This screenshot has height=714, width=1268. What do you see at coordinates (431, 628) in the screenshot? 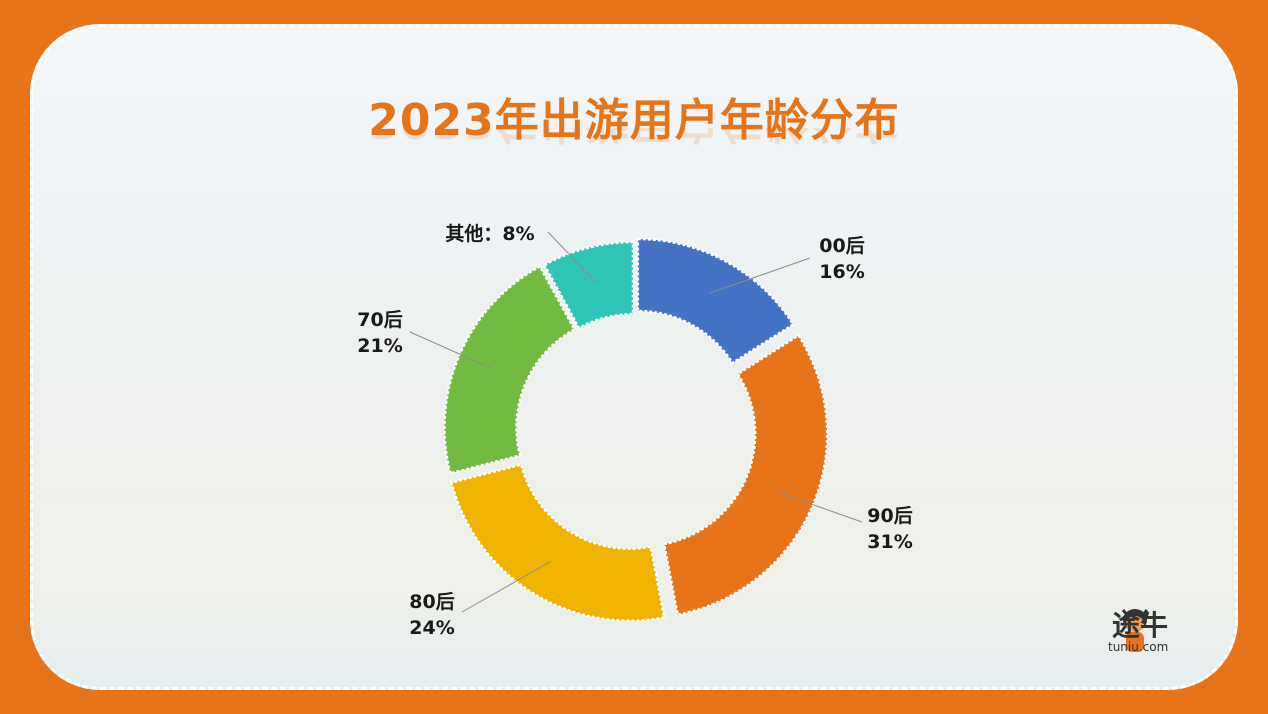
I see `slice-value-2: 24%` at bounding box center [431, 628].